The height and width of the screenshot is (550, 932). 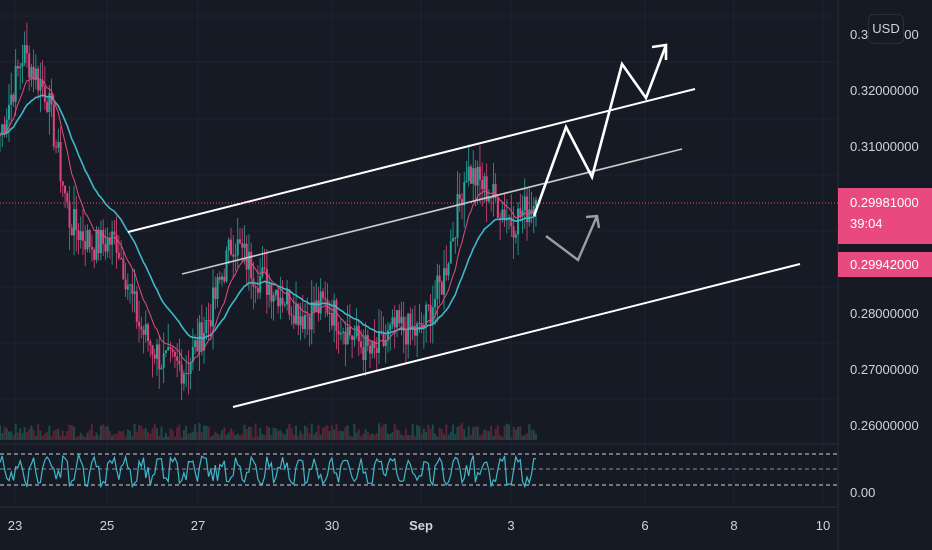 What do you see at coordinates (884, 369) in the screenshot?
I see `price-tick-4: 0.27000000` at bounding box center [884, 369].